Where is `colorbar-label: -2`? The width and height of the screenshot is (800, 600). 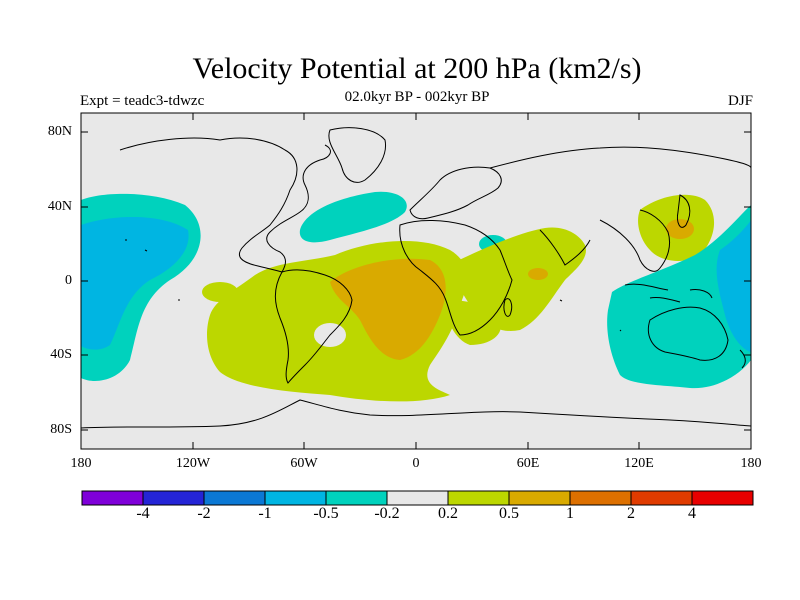 colorbar-label: -2 is located at coordinates (204, 513).